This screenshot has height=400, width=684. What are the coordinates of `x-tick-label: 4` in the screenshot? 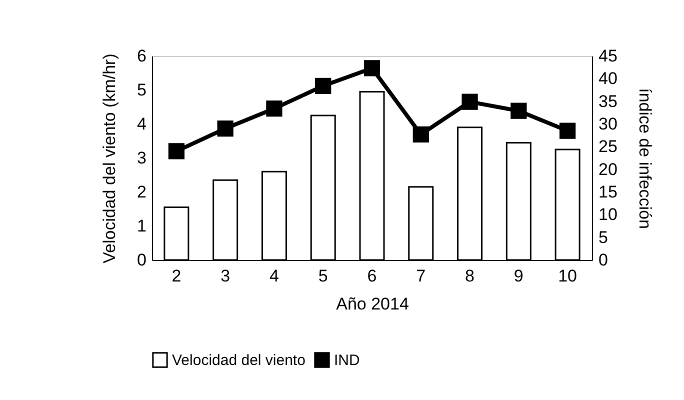 It's located at (274, 276).